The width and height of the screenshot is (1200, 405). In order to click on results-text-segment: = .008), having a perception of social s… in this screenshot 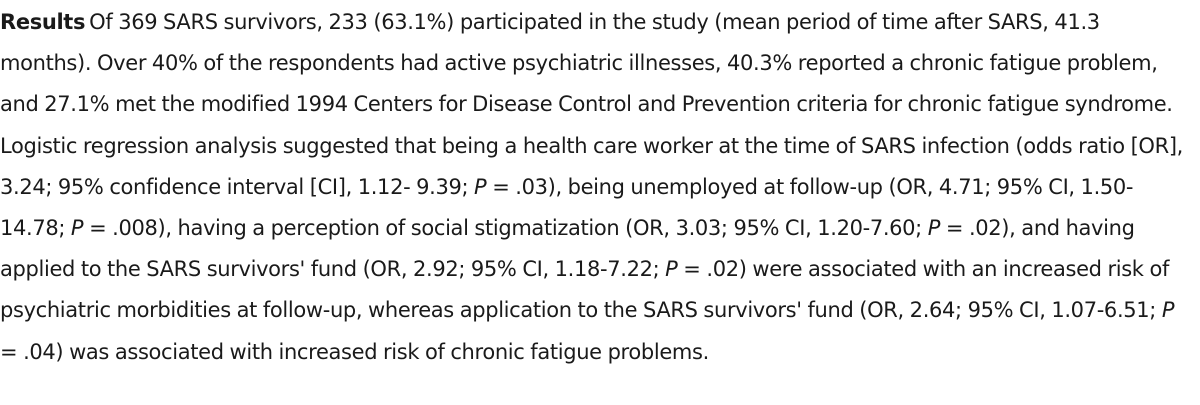, I will do `click(505, 228)`.